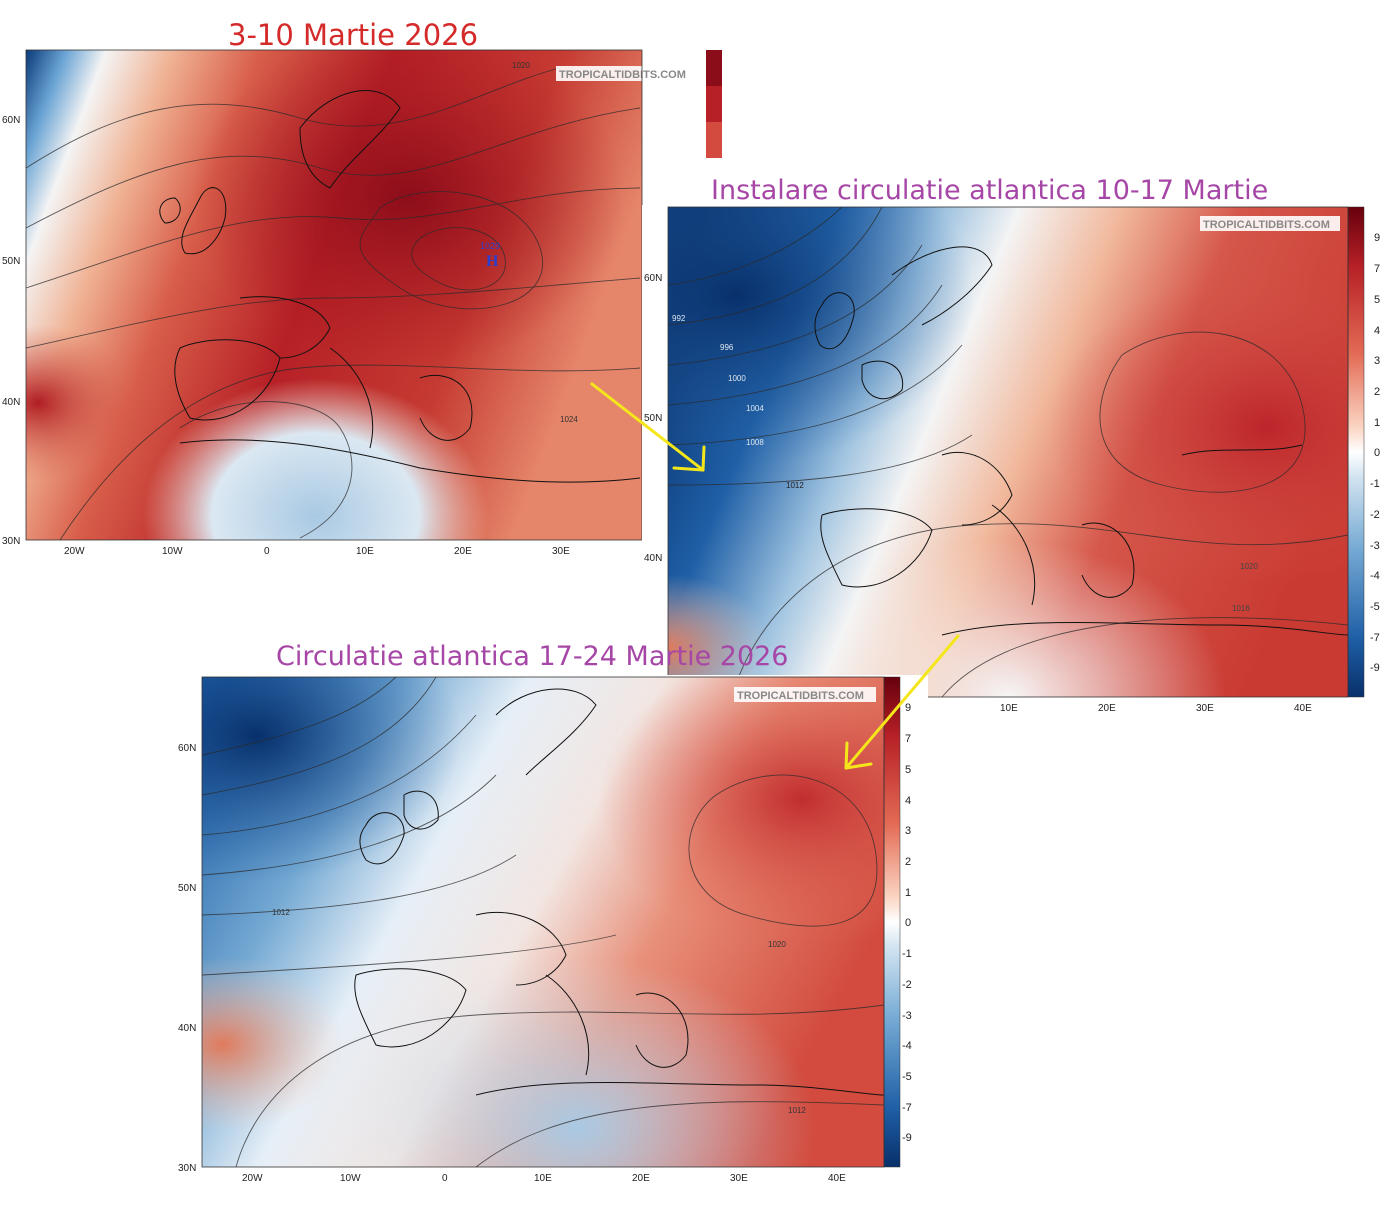 The image size is (1400, 1212). Describe the element at coordinates (11, 541) in the screenshot. I see `panel1-lat-label: 30N` at that location.